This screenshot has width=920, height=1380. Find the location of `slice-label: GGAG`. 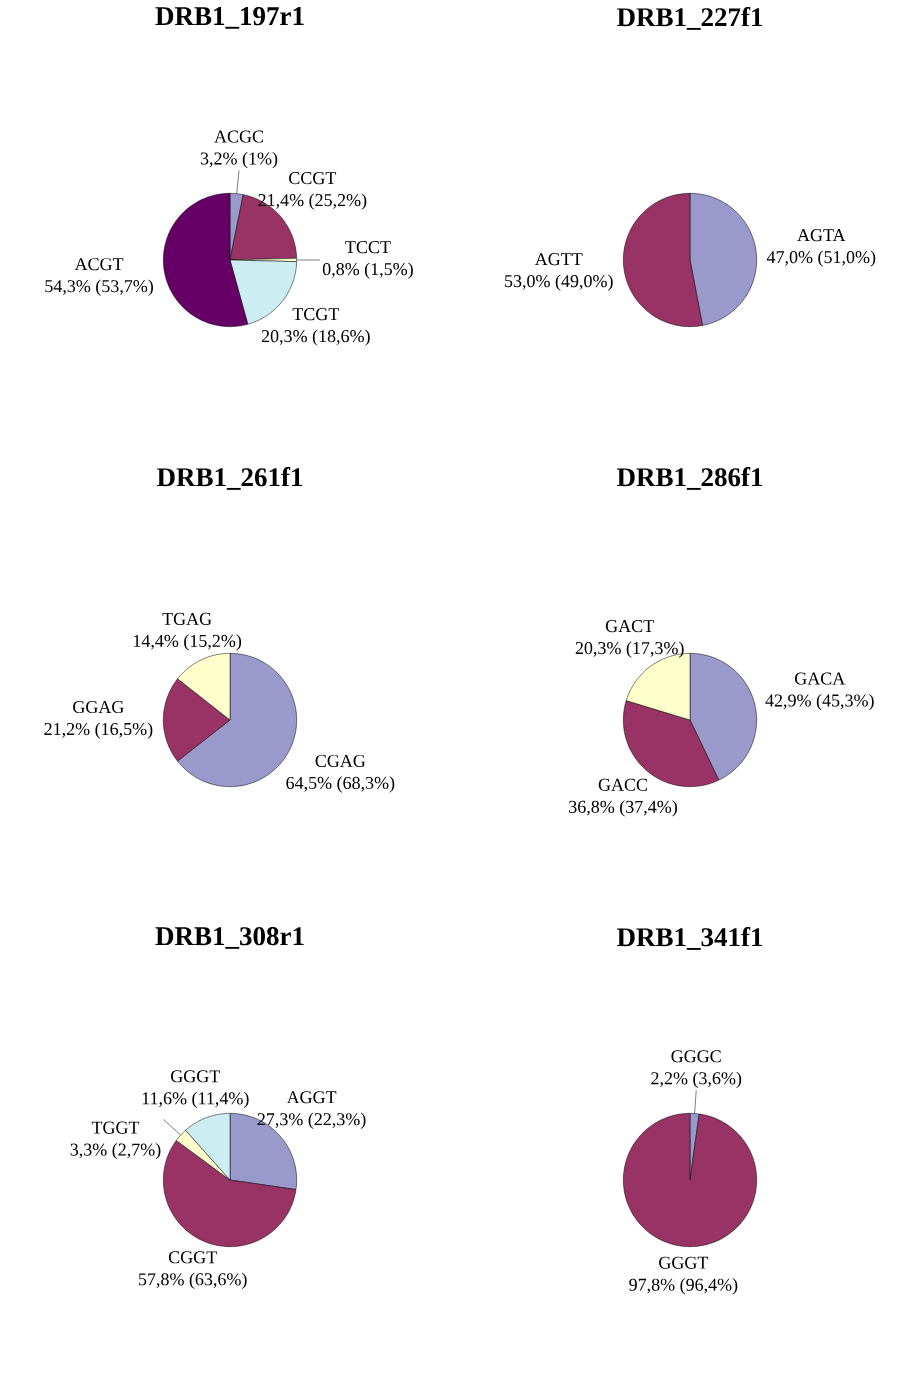

slice-label: GGAG is located at coordinates (98, 707).